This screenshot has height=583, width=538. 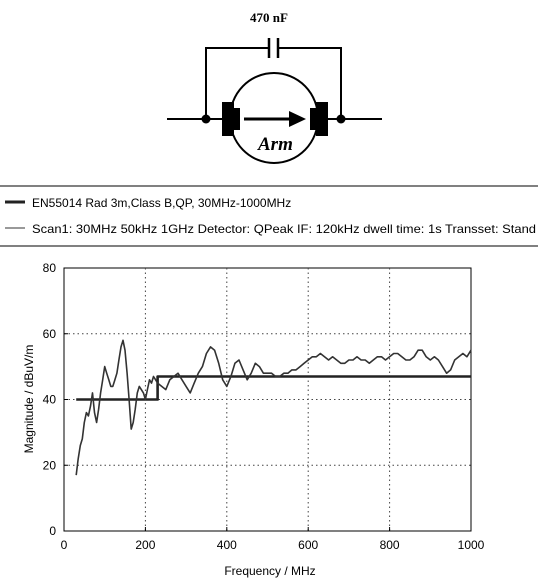 What do you see at coordinates (50, 400) in the screenshot?
I see `y-tick-label-40: 40` at bounding box center [50, 400].